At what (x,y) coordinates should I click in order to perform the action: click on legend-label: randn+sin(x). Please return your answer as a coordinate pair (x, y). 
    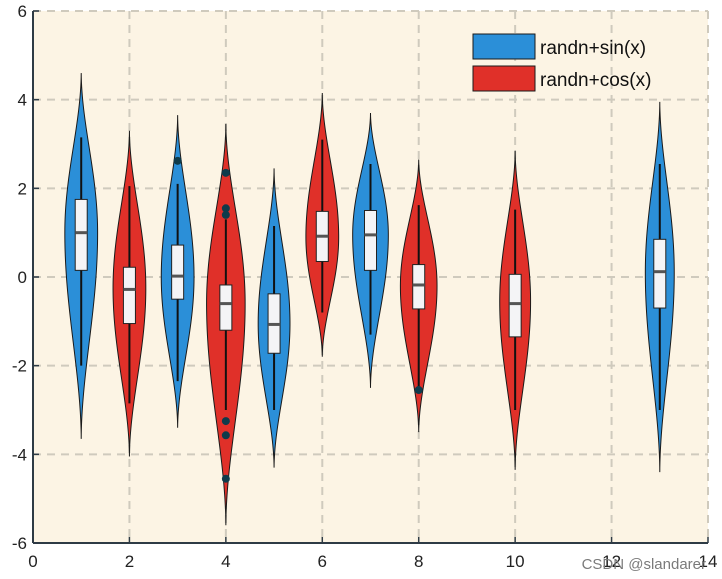
    Looking at the image, I should click on (593, 48).